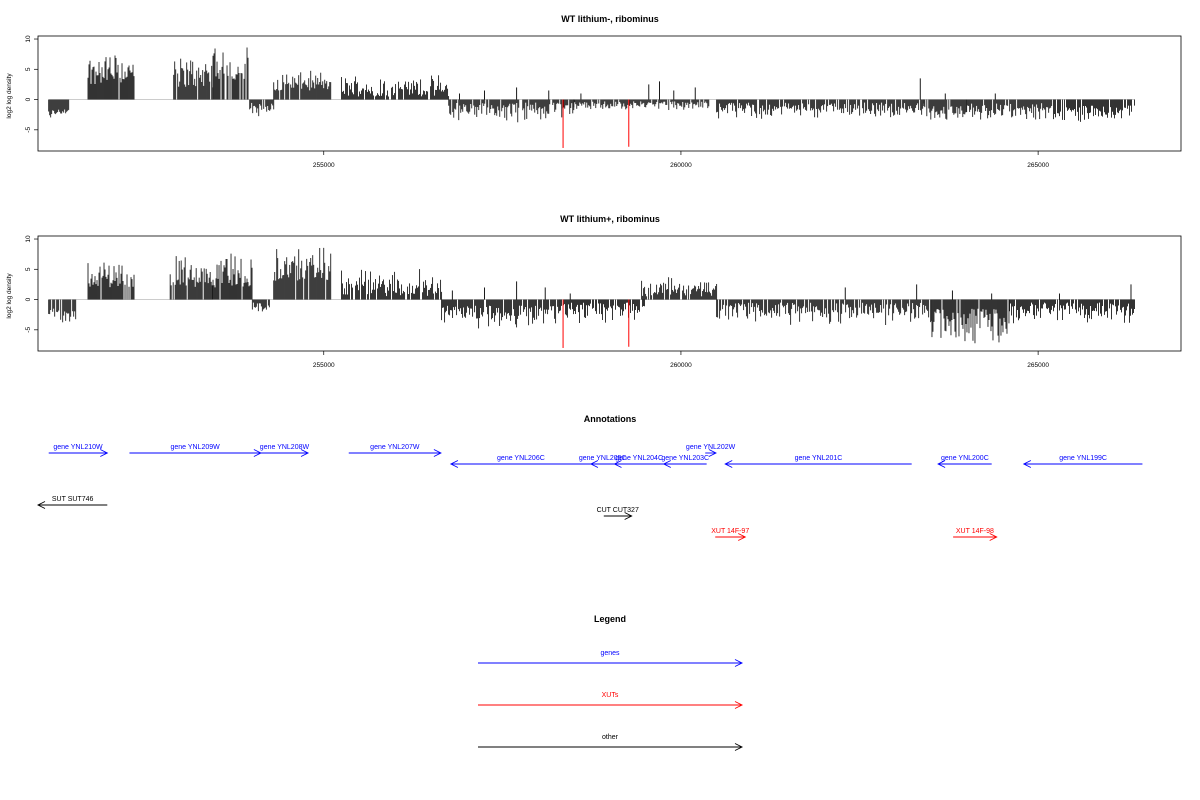 This screenshot has width=1200, height=800. I want to click on annotation-feature-gene-ynl200c: gene YNL200C, so click(964, 461).